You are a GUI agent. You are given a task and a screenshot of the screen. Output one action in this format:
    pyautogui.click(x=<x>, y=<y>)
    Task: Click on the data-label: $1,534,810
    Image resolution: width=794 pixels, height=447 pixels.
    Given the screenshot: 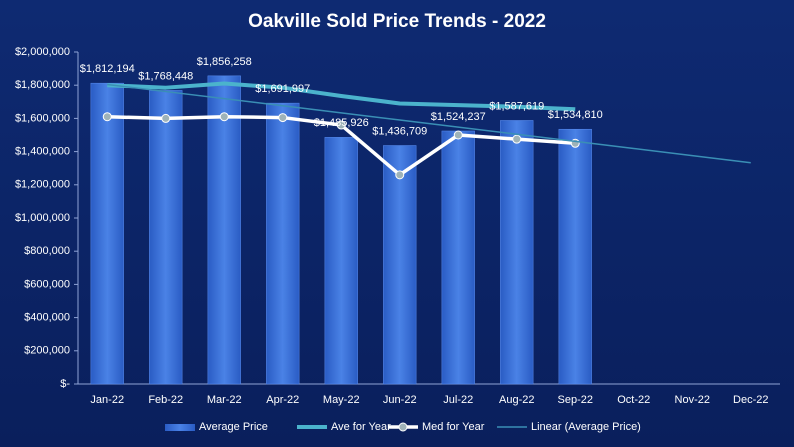 What is the action you would take?
    pyautogui.click(x=575, y=115)
    